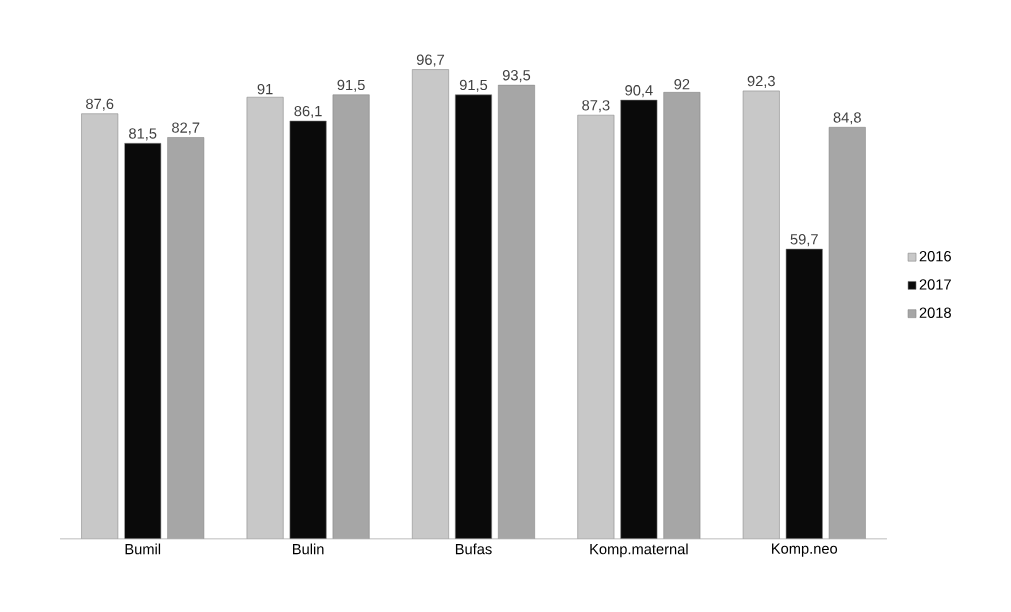  Describe the element at coordinates (143, 134) in the screenshot. I see `data-label: 81,5` at that location.